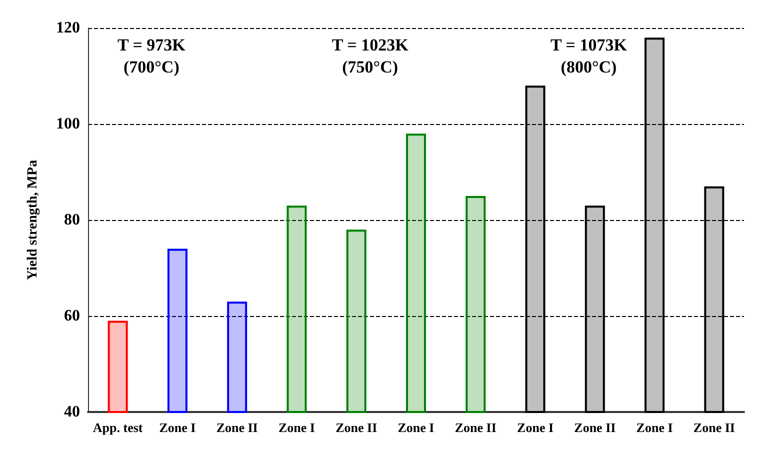  Describe the element at coordinates (72, 220) in the screenshot. I see `y-tick-label: 80` at that location.